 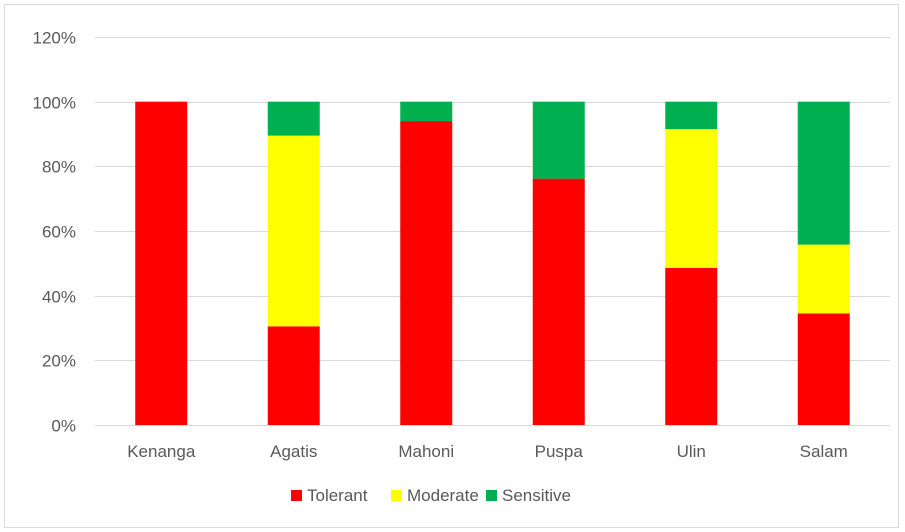 What do you see at coordinates (443, 495) in the screenshot?
I see `legend-label: Moderate` at bounding box center [443, 495].